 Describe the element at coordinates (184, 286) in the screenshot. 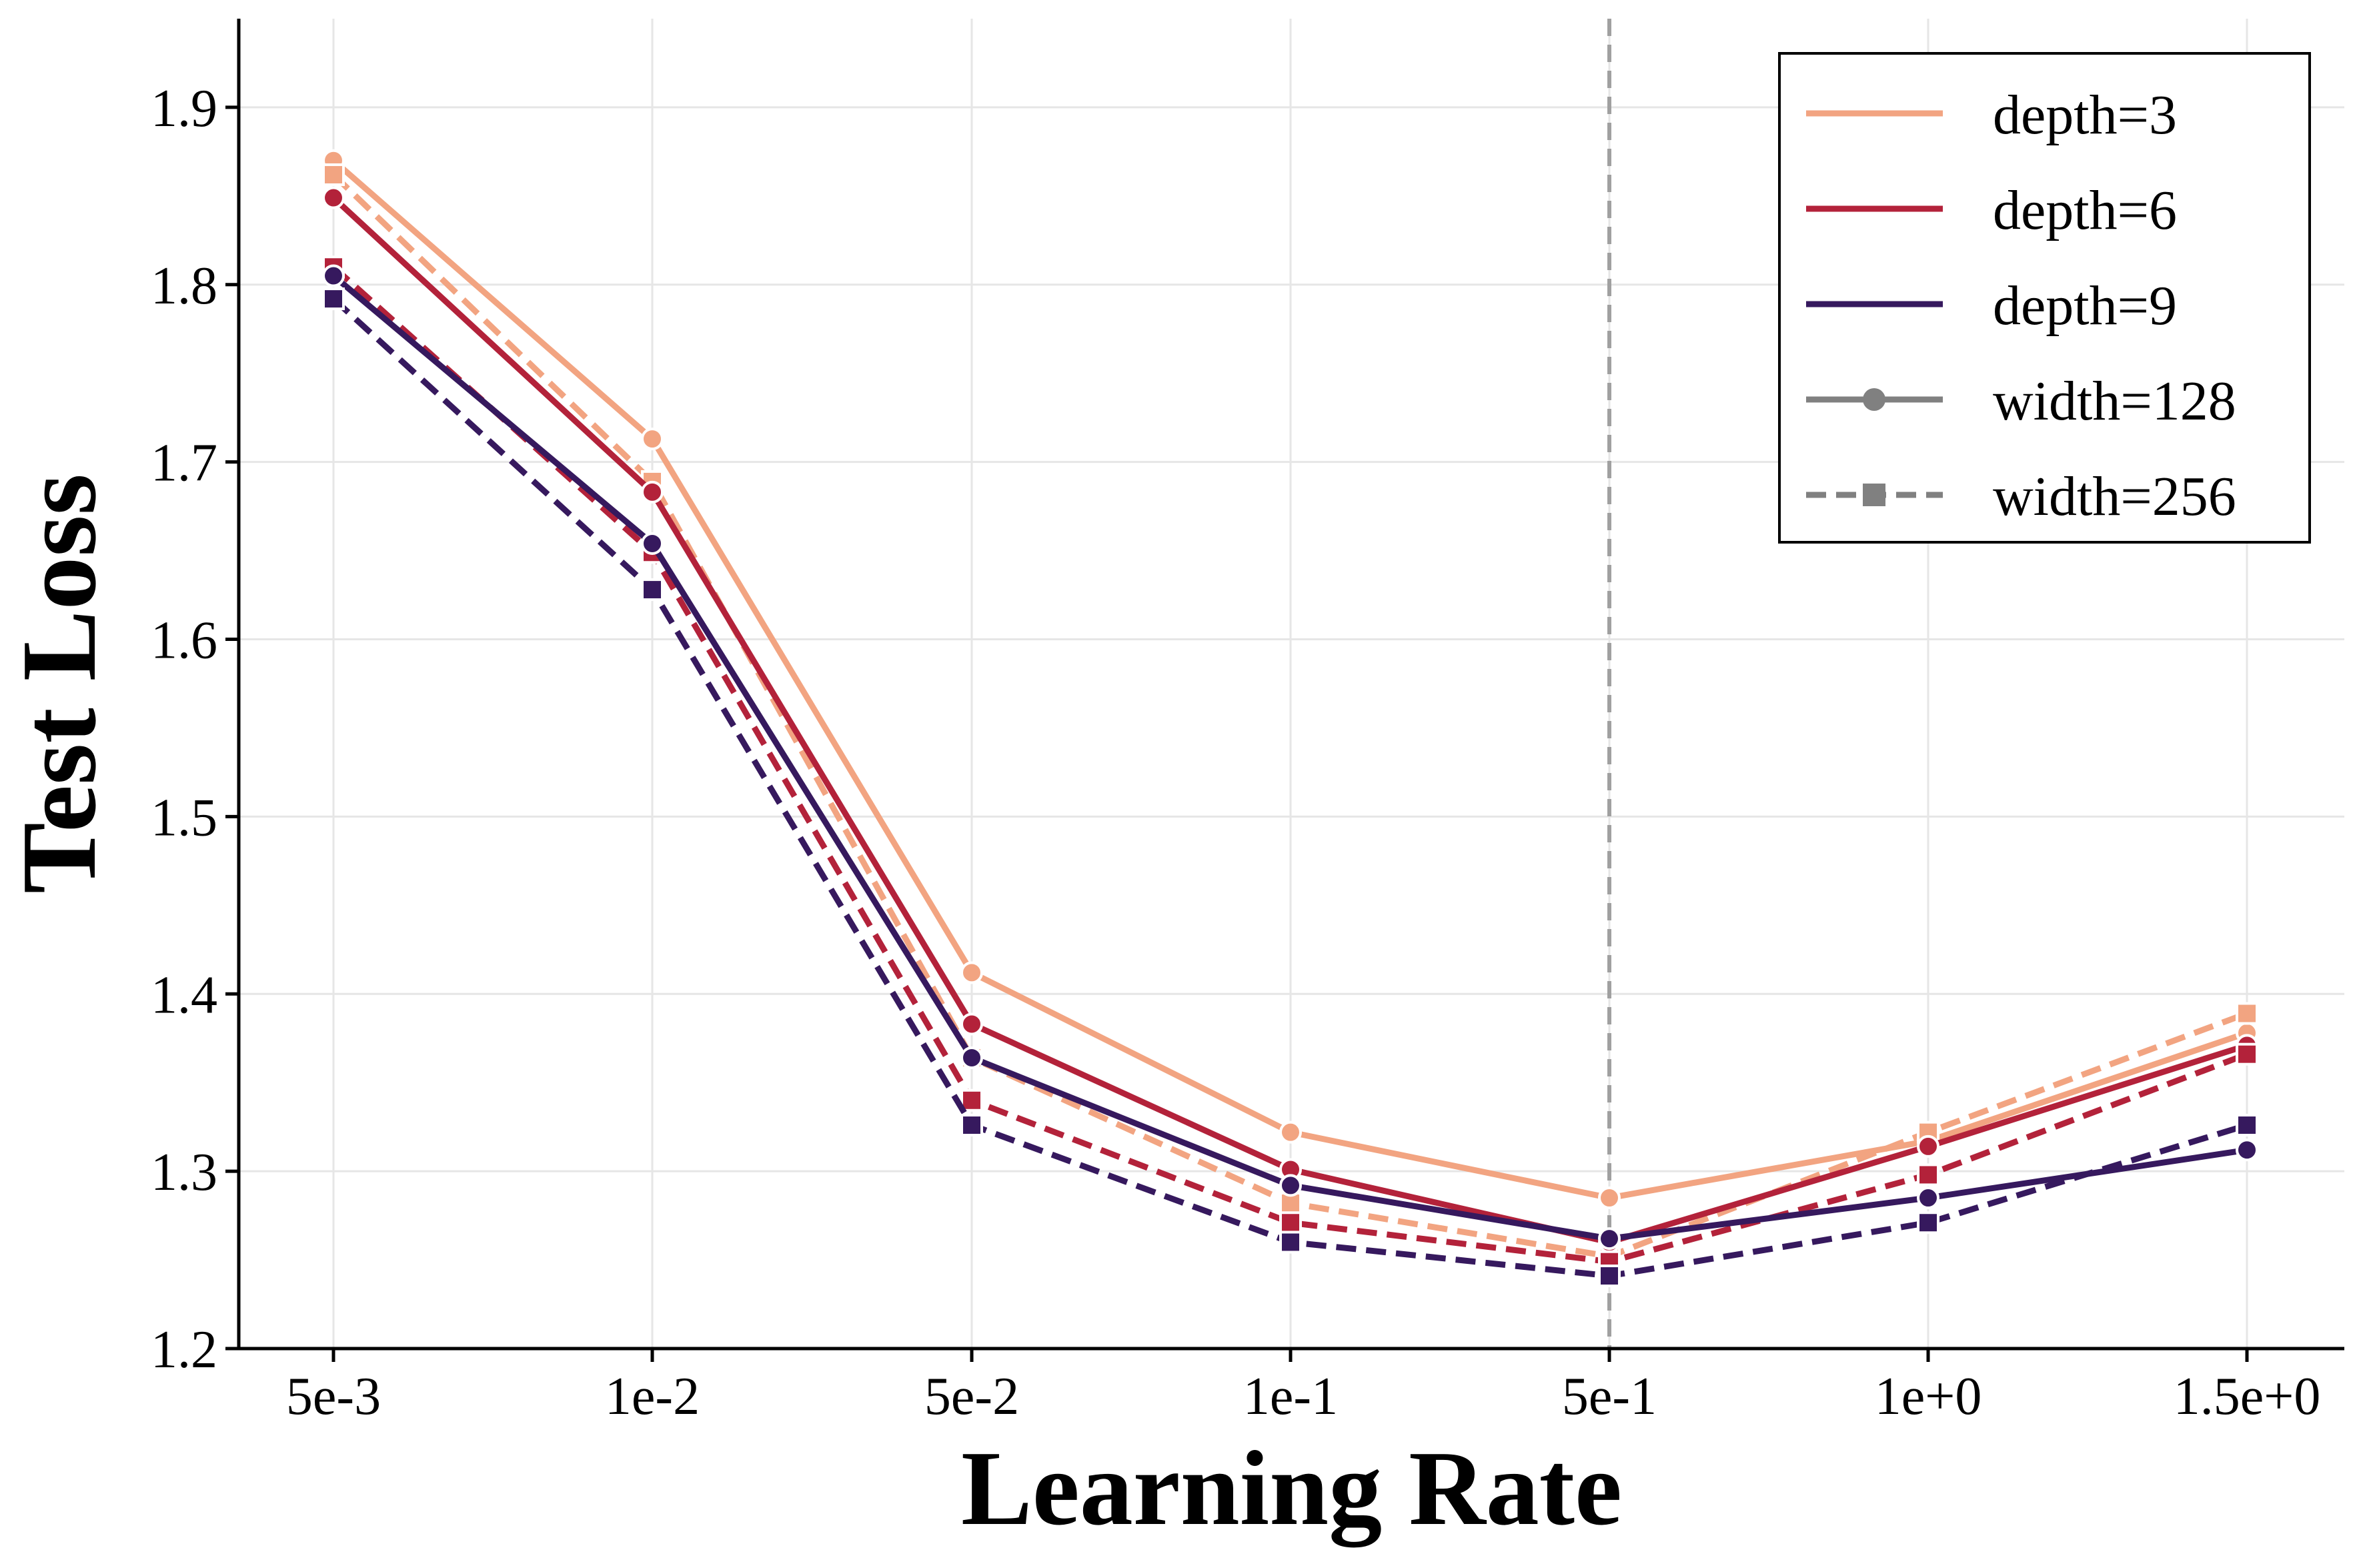

I see `y-tick-label-1-8: 1.8` at that location.